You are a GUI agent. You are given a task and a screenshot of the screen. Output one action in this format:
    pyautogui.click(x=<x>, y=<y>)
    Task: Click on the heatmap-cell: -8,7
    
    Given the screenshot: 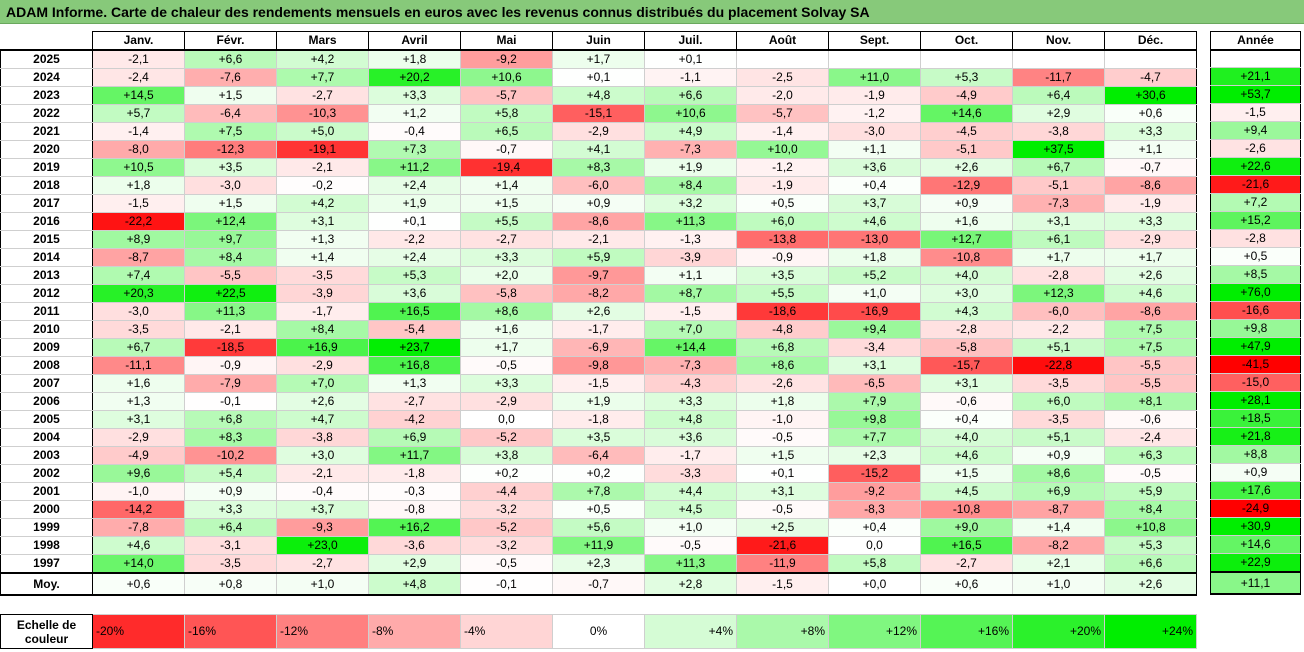 What is the action you would take?
    pyautogui.click(x=1058, y=509)
    